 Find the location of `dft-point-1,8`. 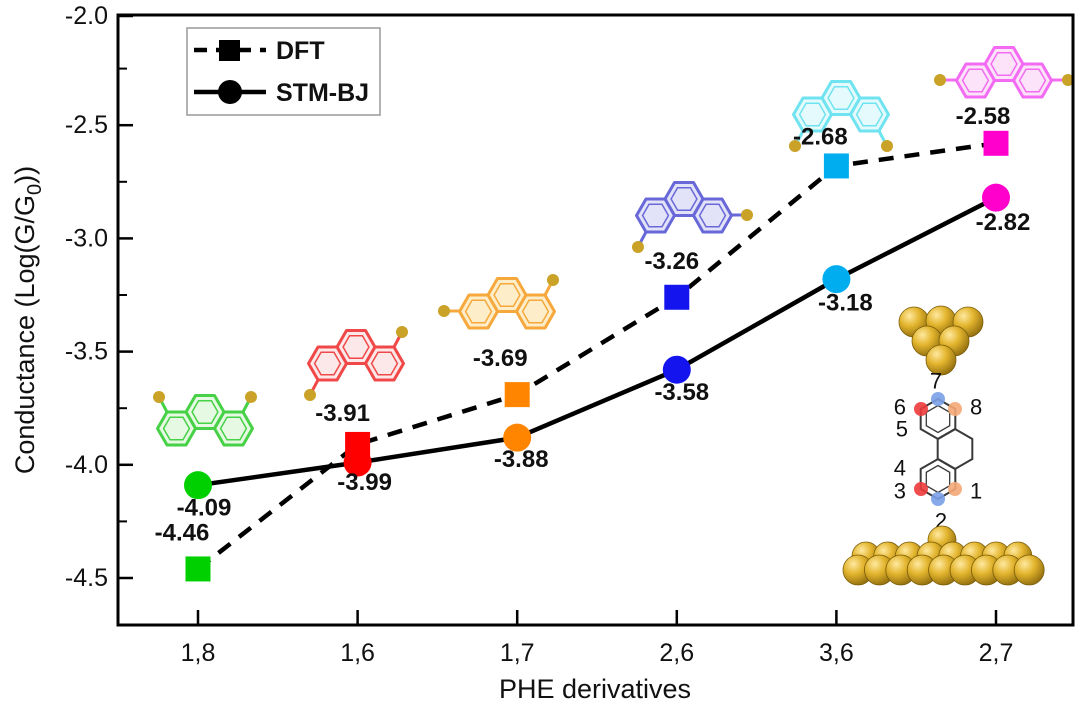

dft-point-1,8 is located at coordinates (198, 569).